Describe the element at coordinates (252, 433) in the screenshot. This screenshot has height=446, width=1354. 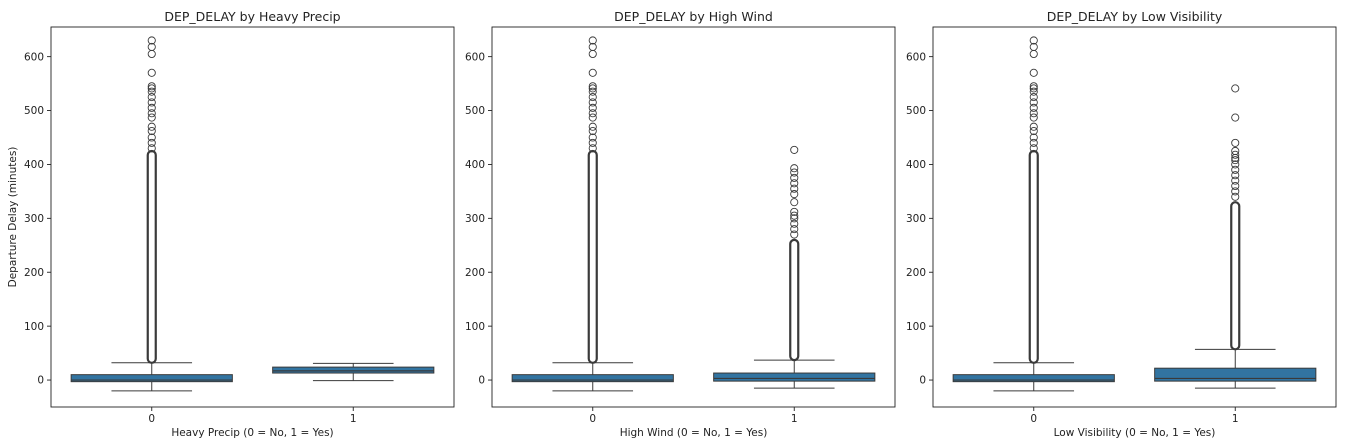
I see `x-axis-label: Heavy Precip (0 = No, 1 = Yes)` at that location.